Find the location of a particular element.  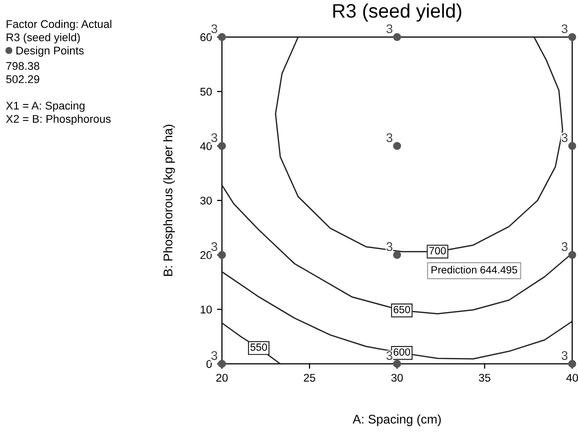

text: 798.38 is located at coordinates (23, 66).